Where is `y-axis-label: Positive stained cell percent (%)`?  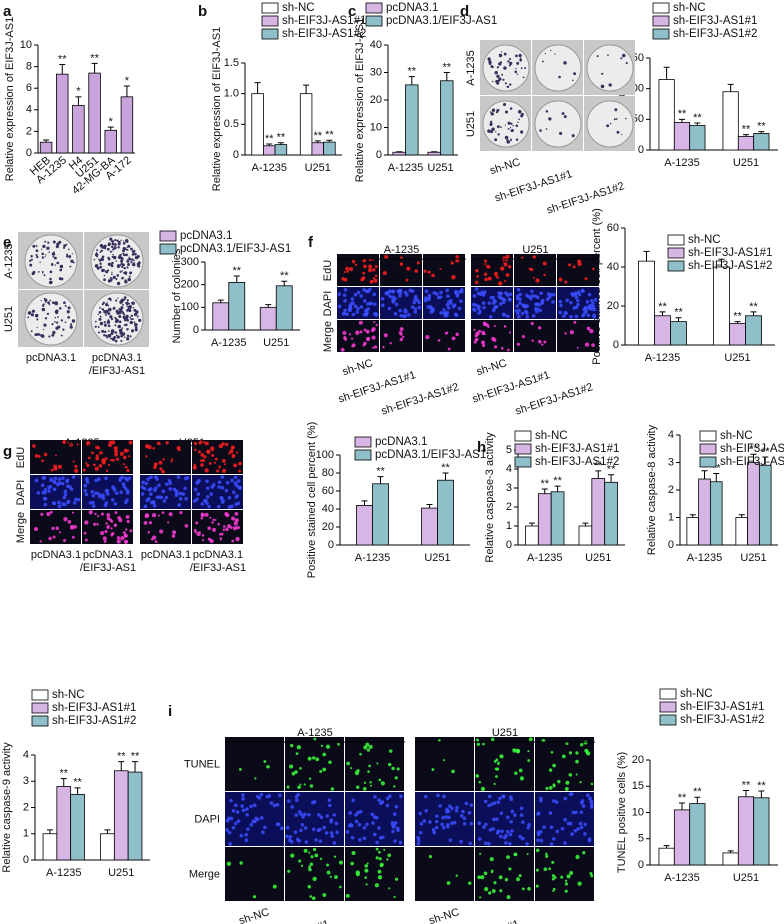 y-axis-label: Positive stained cell percent (%) is located at coordinates (312, 500).